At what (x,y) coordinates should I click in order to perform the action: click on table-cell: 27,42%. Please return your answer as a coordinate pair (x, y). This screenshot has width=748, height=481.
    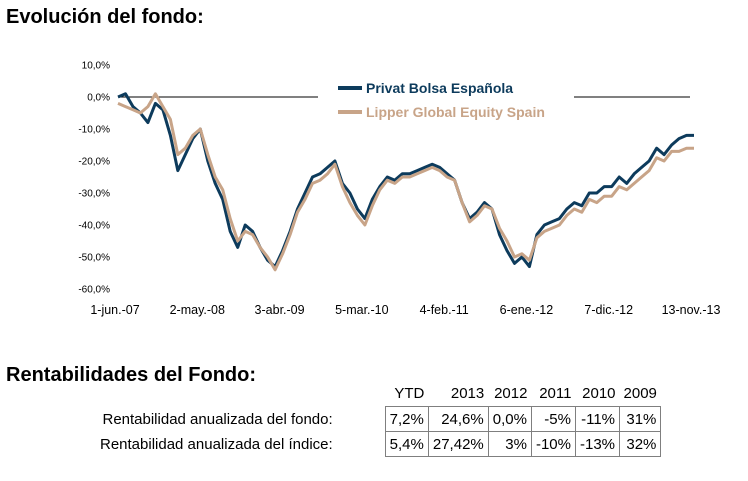
    Looking at the image, I should click on (458, 444).